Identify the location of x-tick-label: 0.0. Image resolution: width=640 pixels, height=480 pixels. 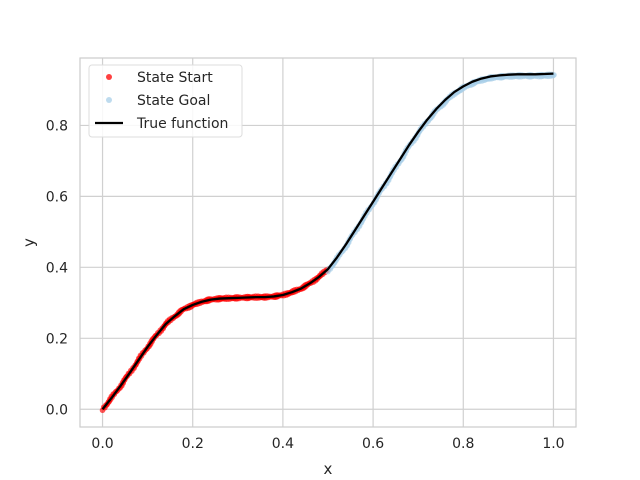
(102, 444).